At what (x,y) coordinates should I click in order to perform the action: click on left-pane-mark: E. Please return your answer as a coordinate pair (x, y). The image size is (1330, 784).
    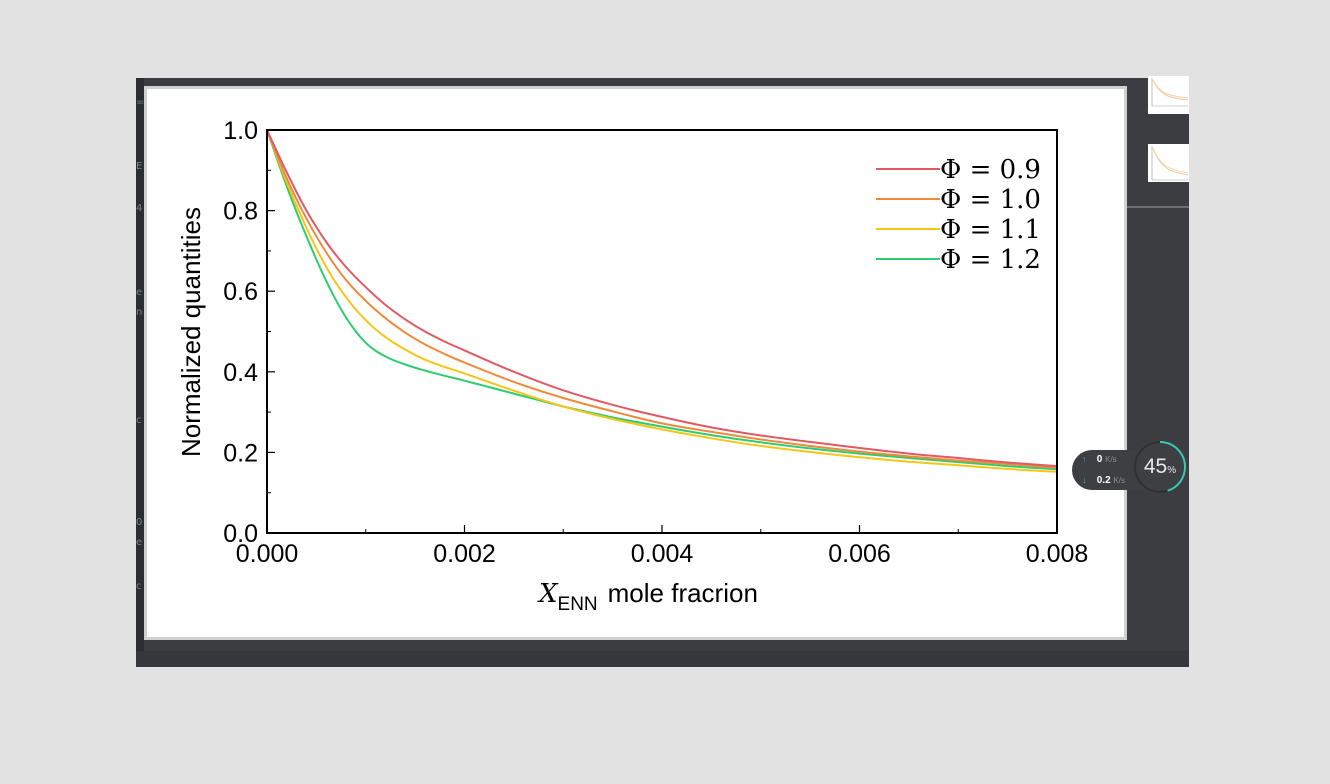
    Looking at the image, I should click on (139, 166).